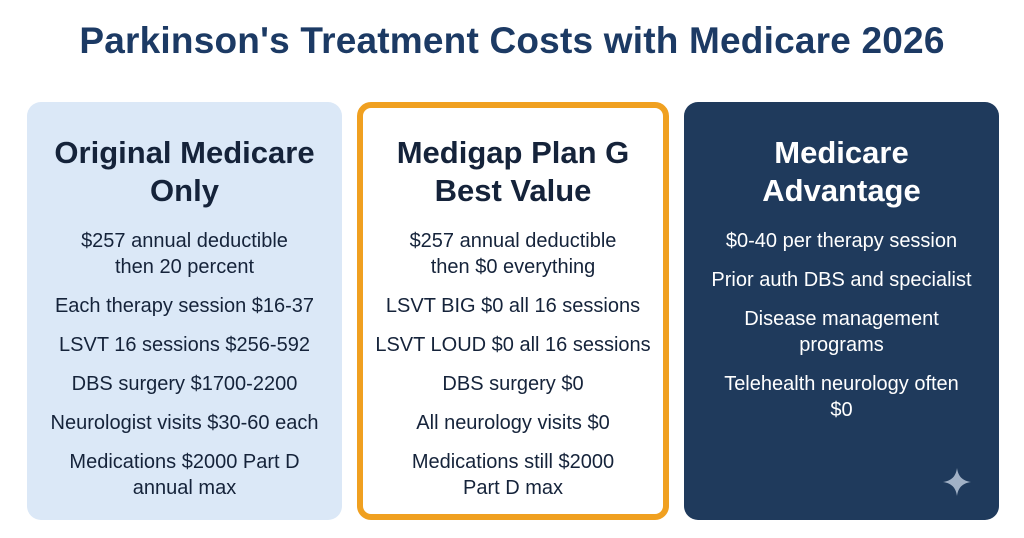 This screenshot has width=1024, height=538. I want to click on cost-item: All neurology visits $0, so click(513, 423).